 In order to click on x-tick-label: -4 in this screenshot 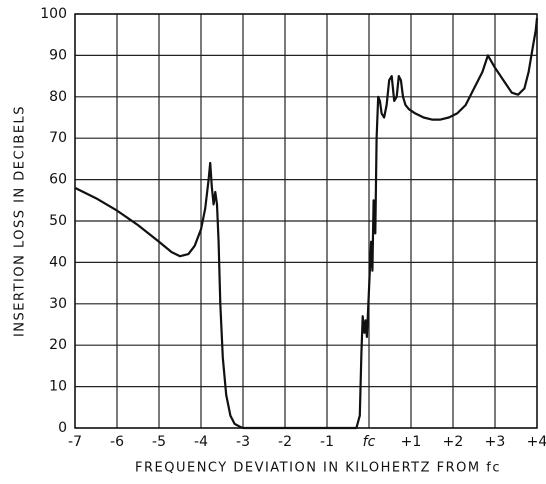, I will do `click(201, 442)`.